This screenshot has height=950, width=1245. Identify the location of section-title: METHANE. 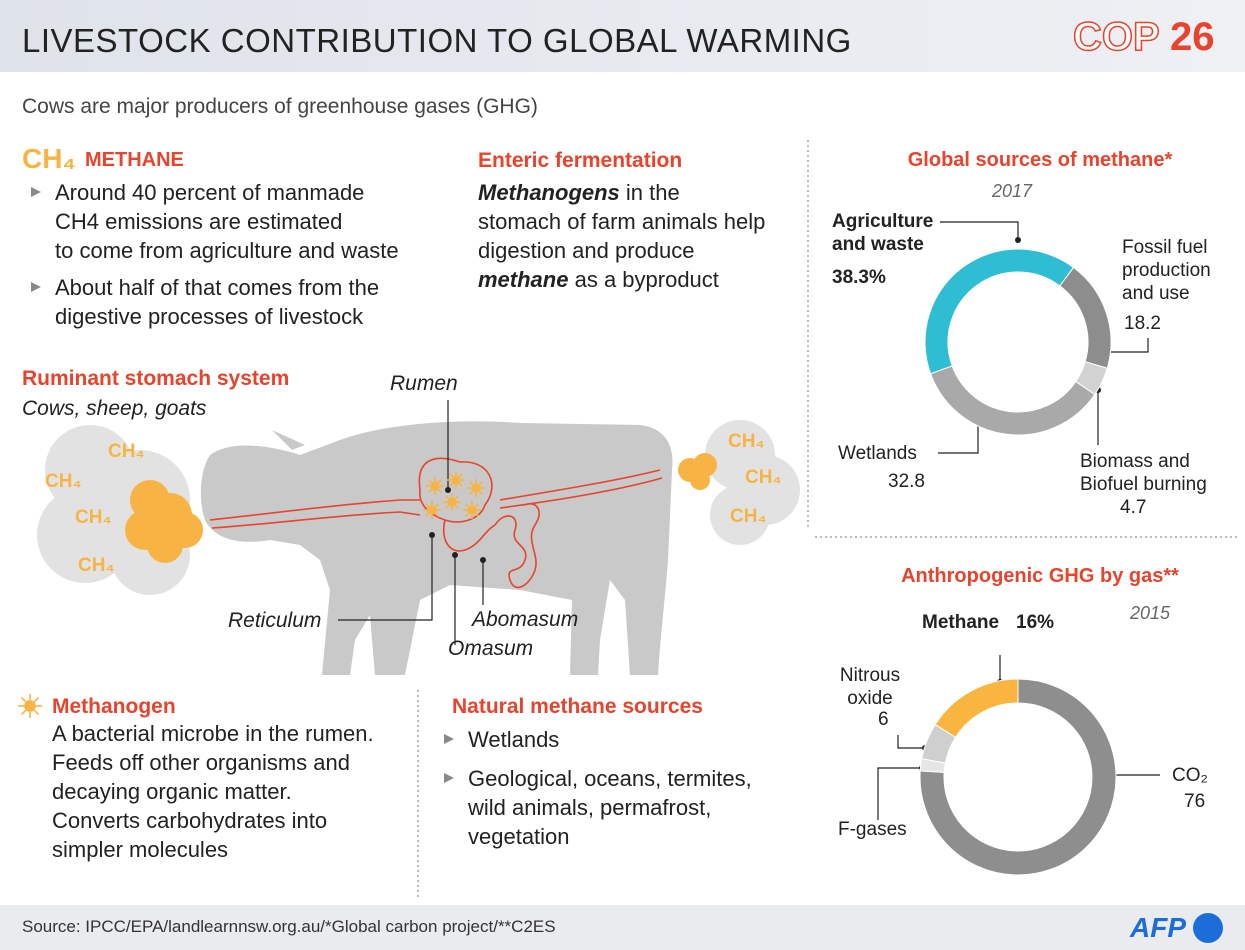
(134, 160).